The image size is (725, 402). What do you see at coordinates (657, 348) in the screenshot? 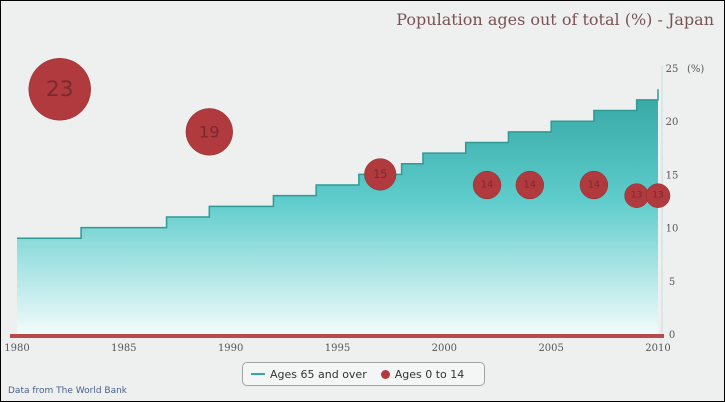
I see `x-tick-label: 2010` at bounding box center [657, 348].